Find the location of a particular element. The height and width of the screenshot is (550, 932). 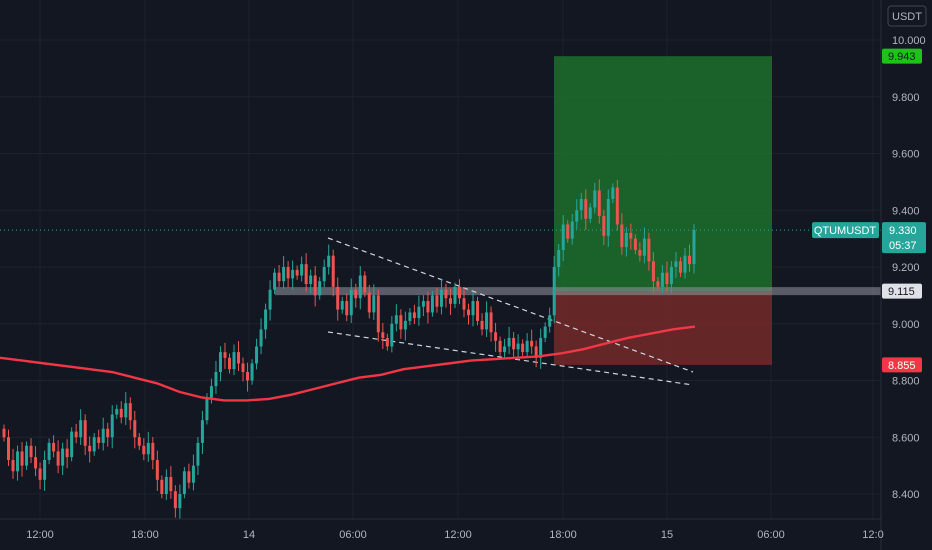

time-tick-label: 15 is located at coordinates (667, 535).